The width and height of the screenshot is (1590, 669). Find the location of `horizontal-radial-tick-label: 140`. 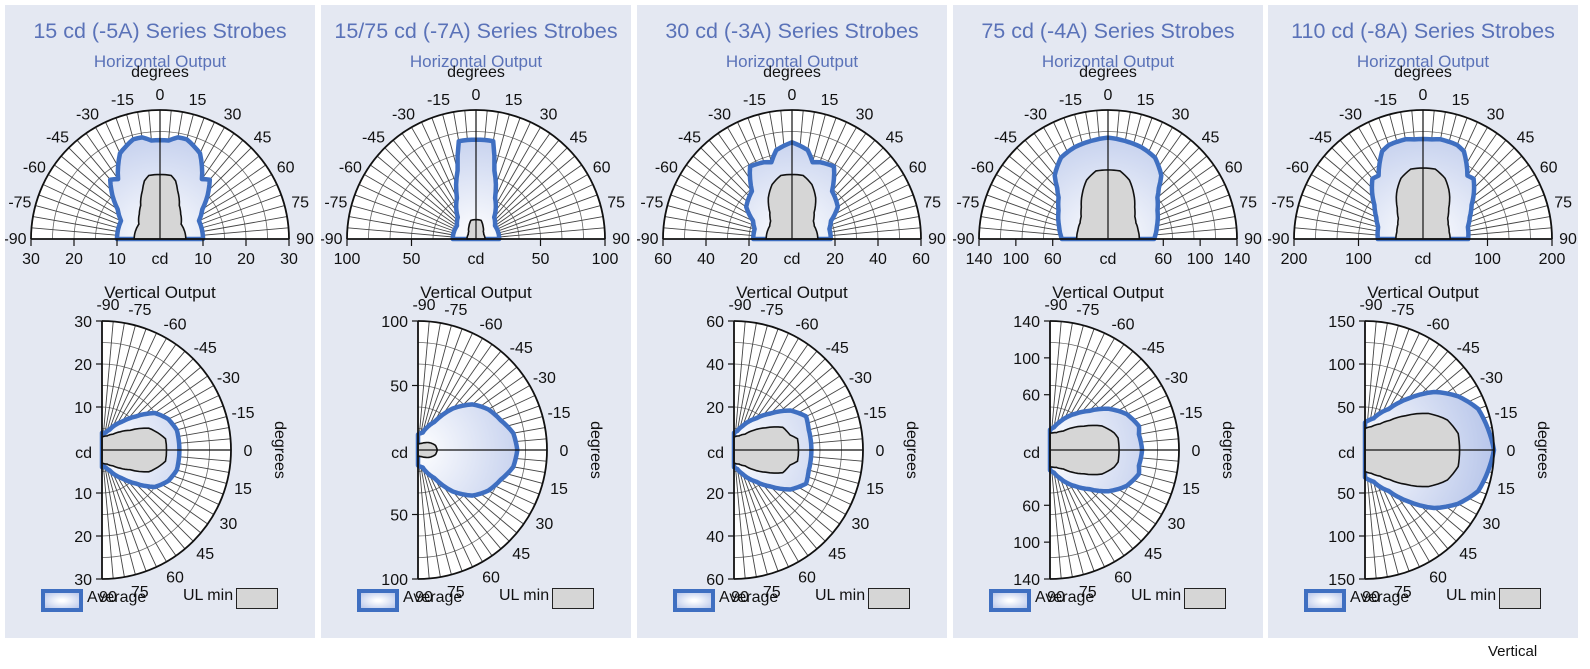

horizontal-radial-tick-label: 140 is located at coordinates (979, 259).